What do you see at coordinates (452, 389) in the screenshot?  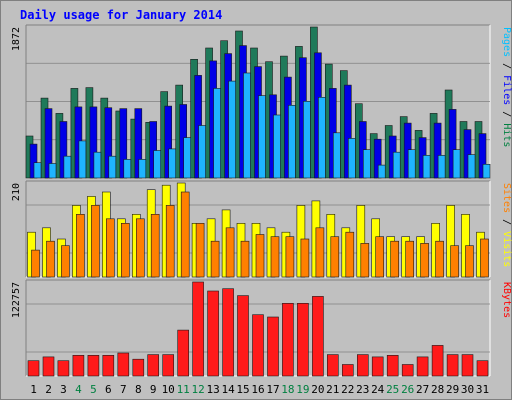 I see `x-axis-label-day-29: 29` at bounding box center [452, 389].